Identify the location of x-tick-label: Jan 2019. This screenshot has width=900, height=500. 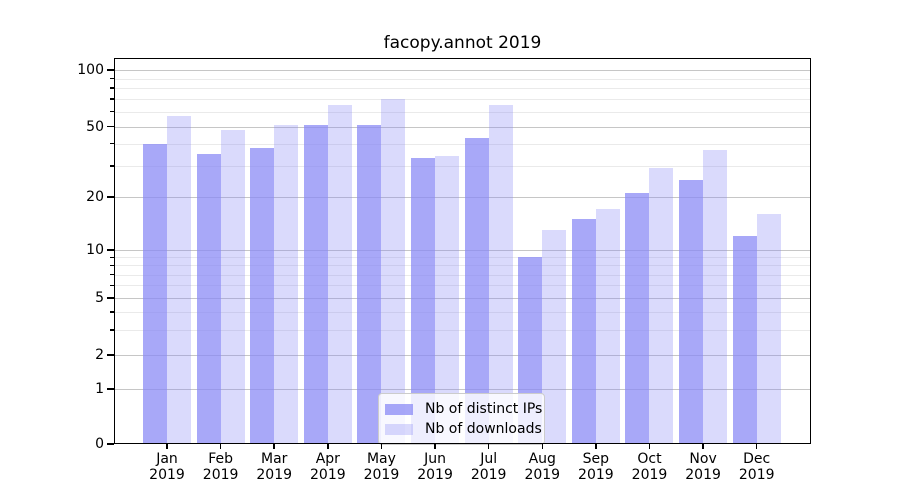
(167, 467).